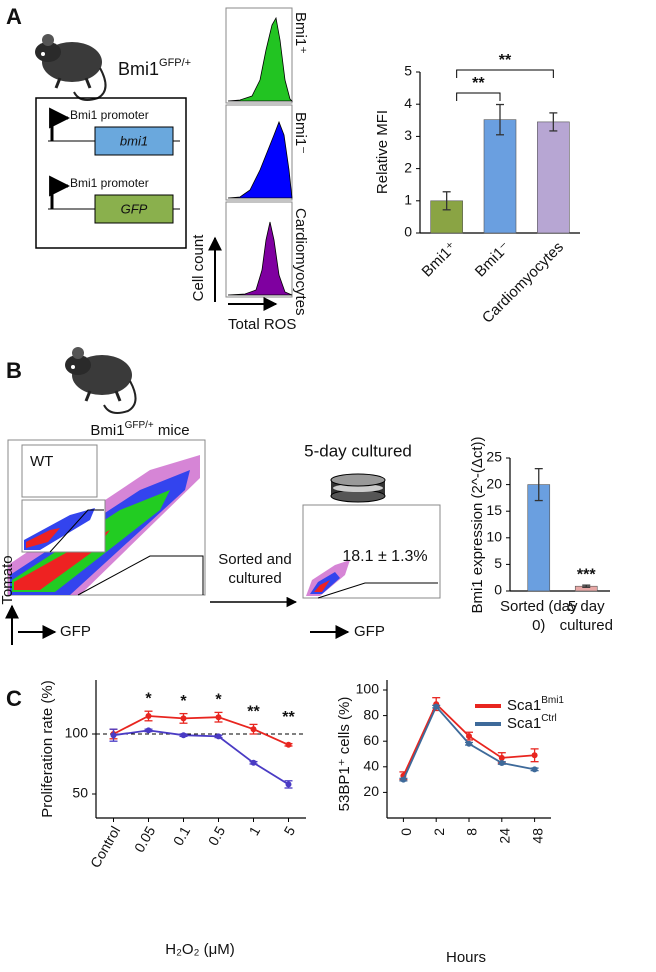 This screenshot has height=972, width=656. What do you see at coordinates (259, 152) in the screenshot?
I see `histograms` at bounding box center [259, 152].